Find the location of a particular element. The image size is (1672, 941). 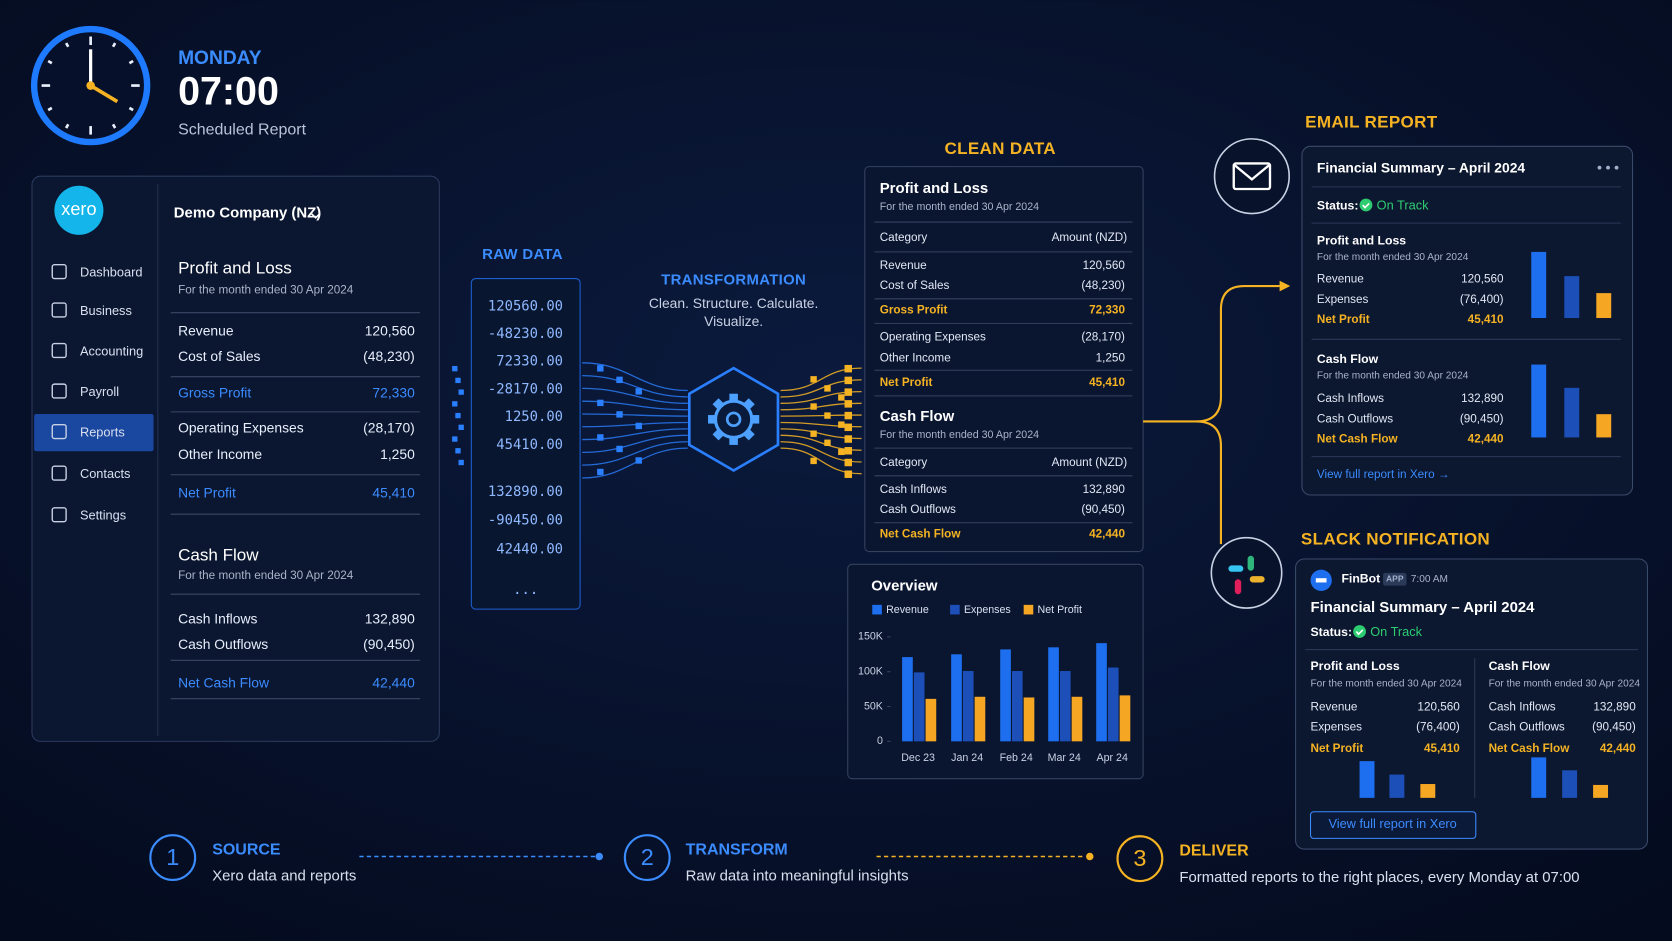

email-title: EMAIL REPORT is located at coordinates (1371, 121).